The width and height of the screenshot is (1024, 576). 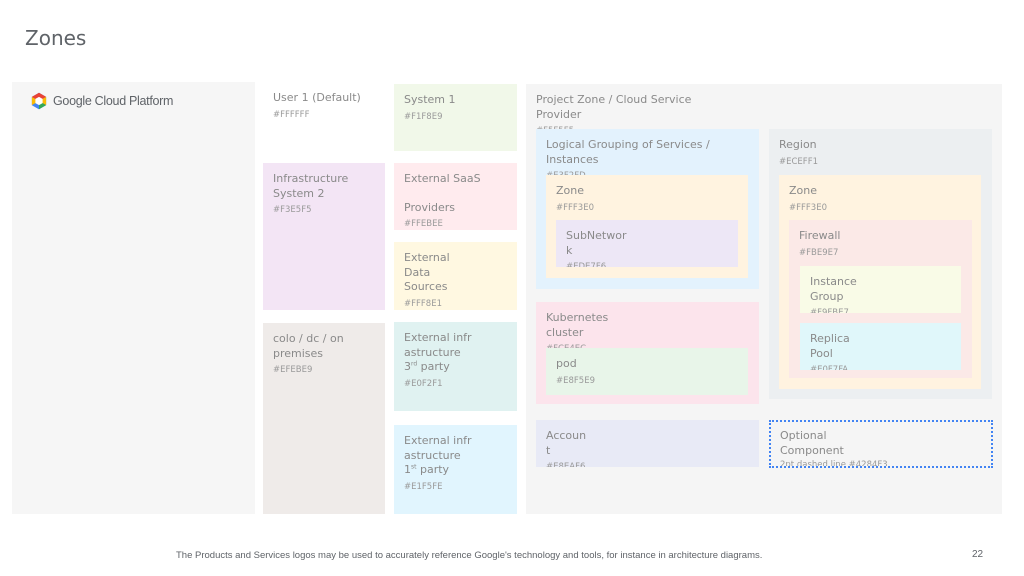 I want to click on zone-label: Infrastructure System 2, so click(x=311, y=186).